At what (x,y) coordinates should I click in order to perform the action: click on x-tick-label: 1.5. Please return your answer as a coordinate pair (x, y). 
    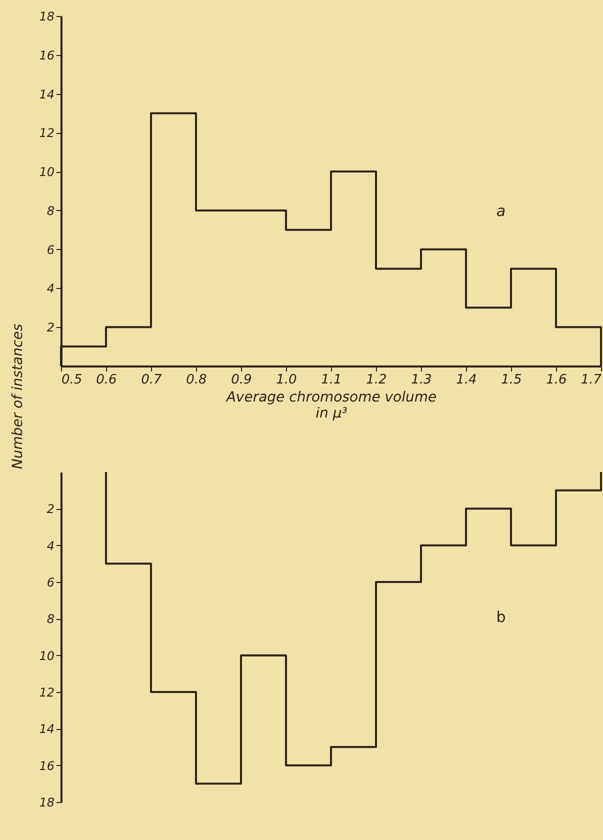
    Looking at the image, I should click on (511, 380).